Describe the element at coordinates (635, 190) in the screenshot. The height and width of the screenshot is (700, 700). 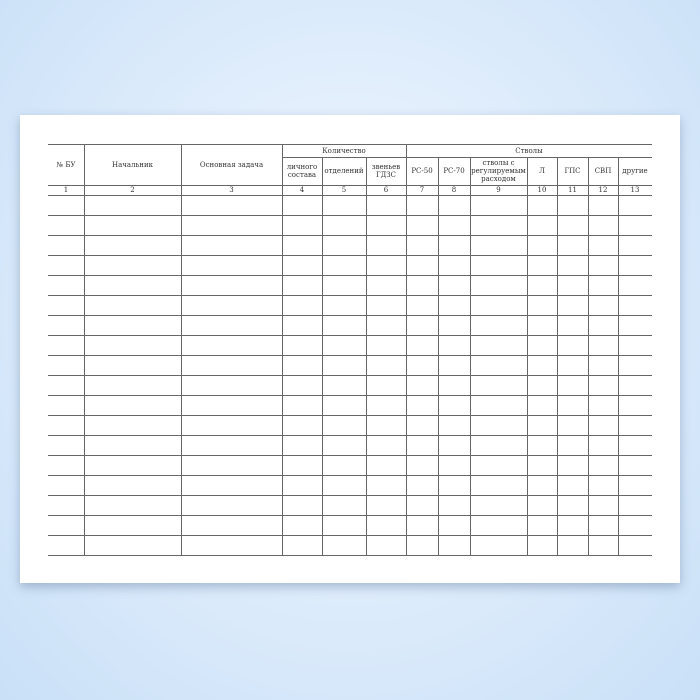
I see `column-number: 13` at that location.